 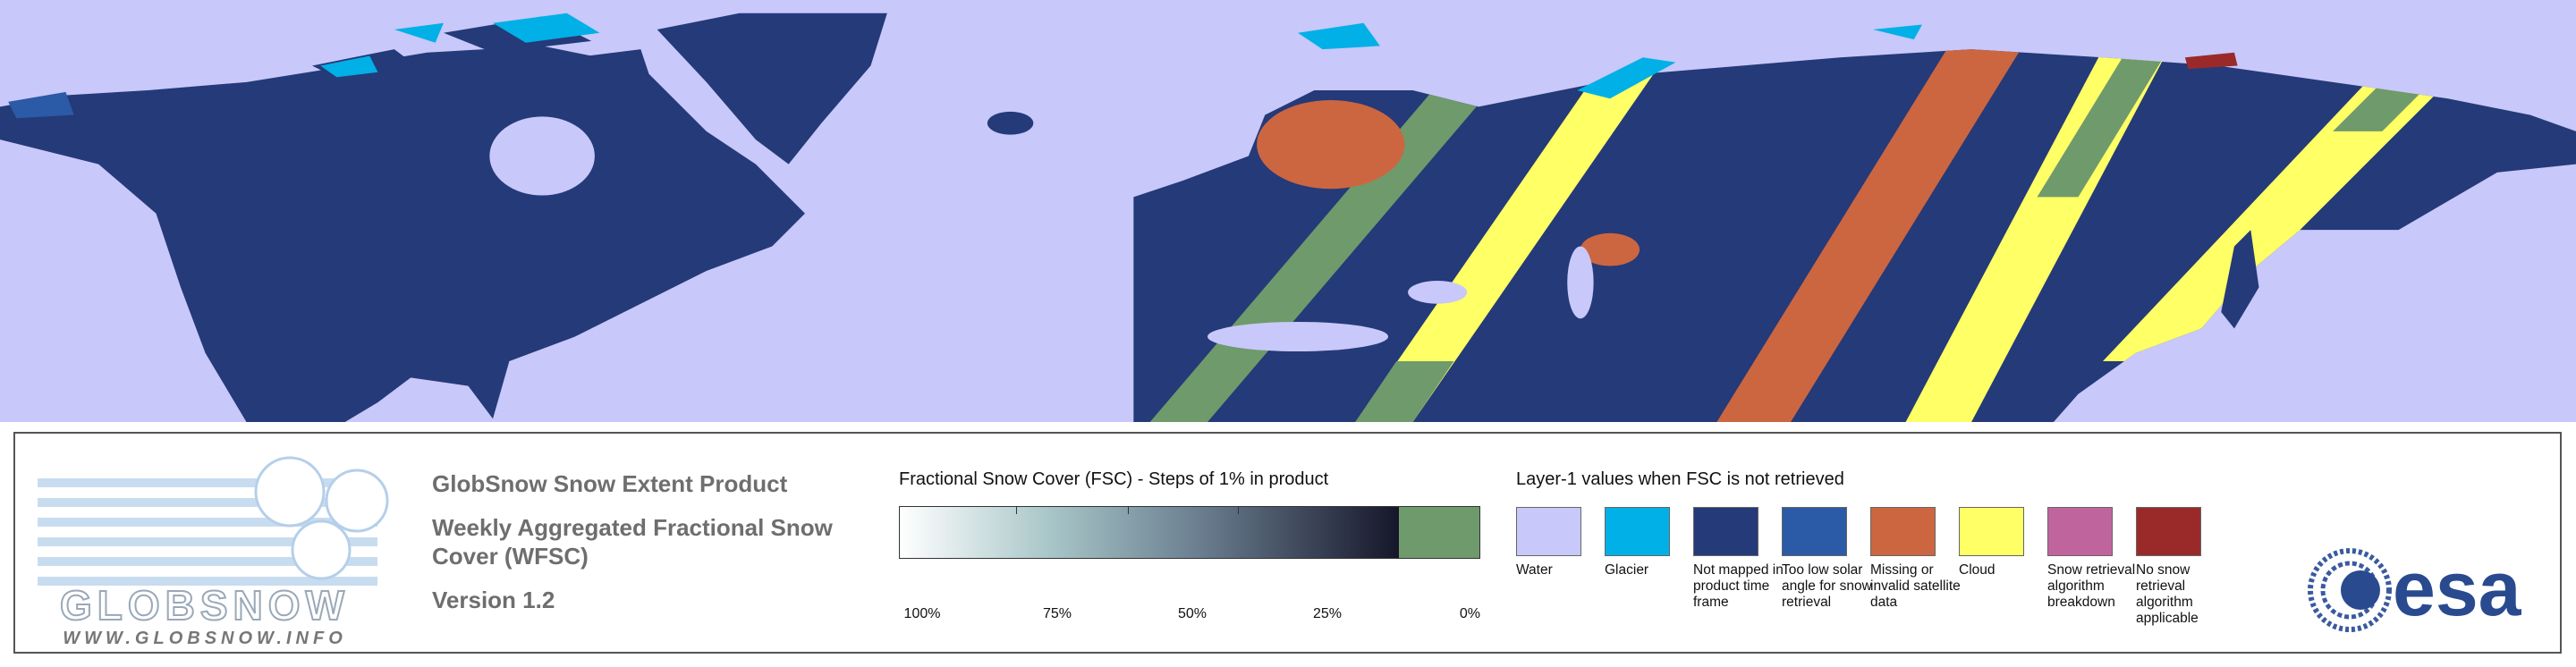 What do you see at coordinates (1827, 586) in the screenshot?
I see `legend-label: Too low solar angle for snow retrieval` at bounding box center [1827, 586].